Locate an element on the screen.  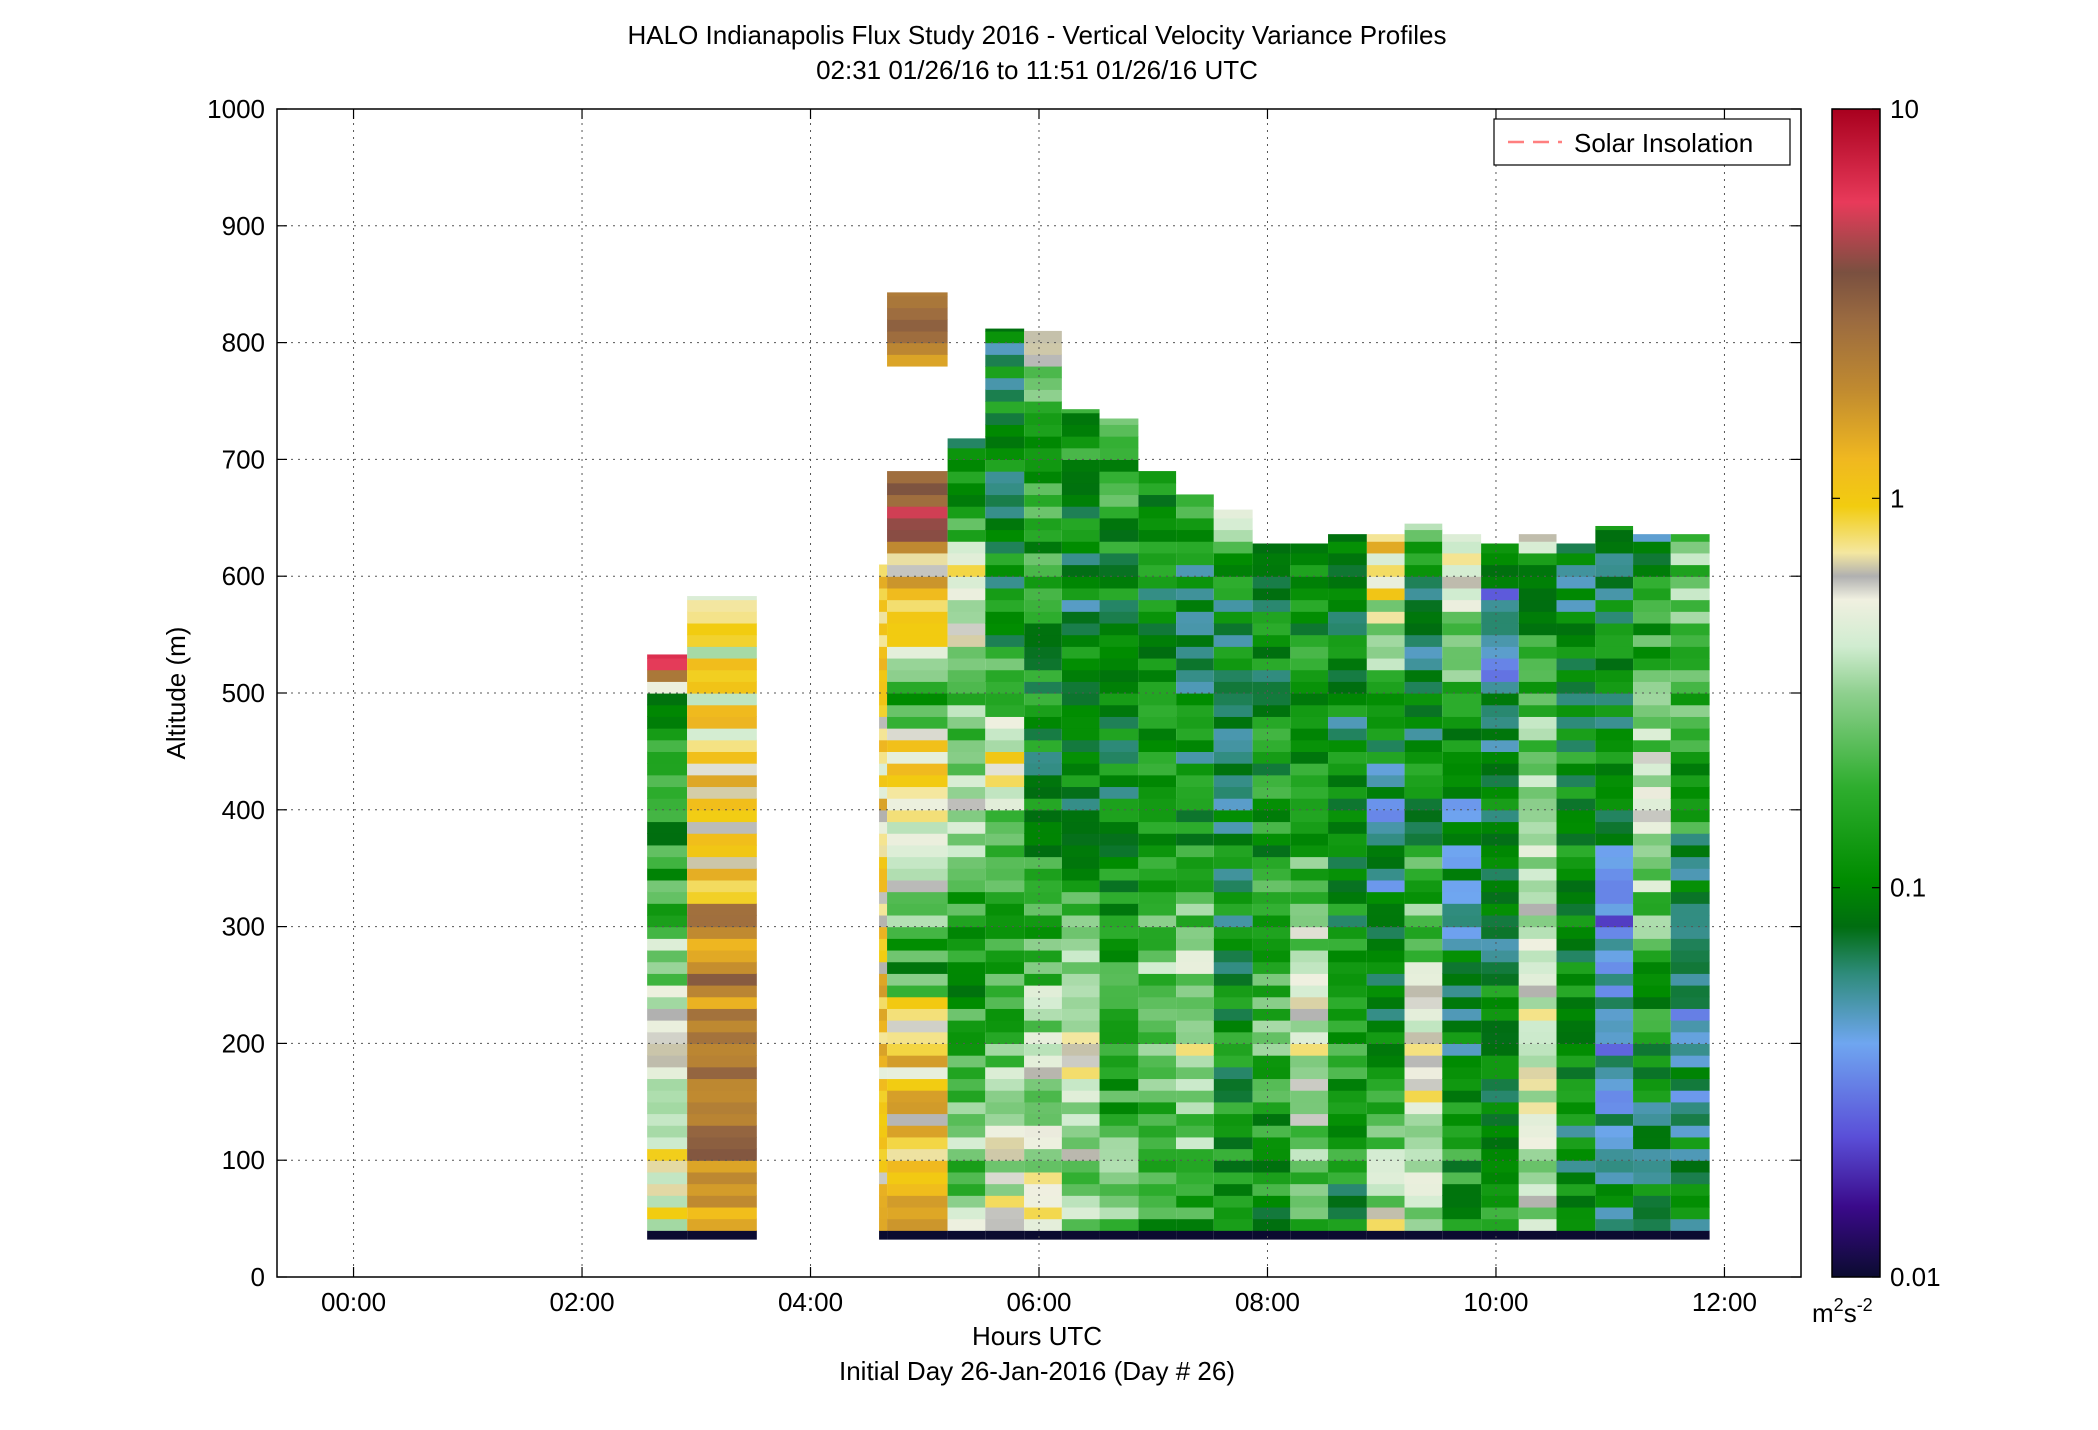
x-tick-label: 12:00 is located at coordinates (1724, 1302).